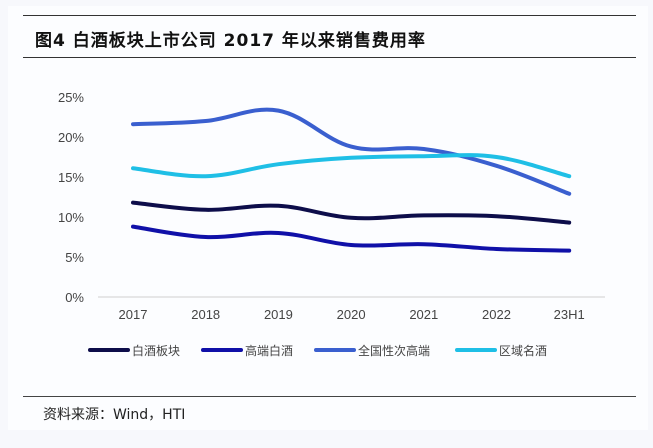 This screenshot has height=448, width=653. What do you see at coordinates (496, 314) in the screenshot?
I see `x-tick-label: 2022` at bounding box center [496, 314].